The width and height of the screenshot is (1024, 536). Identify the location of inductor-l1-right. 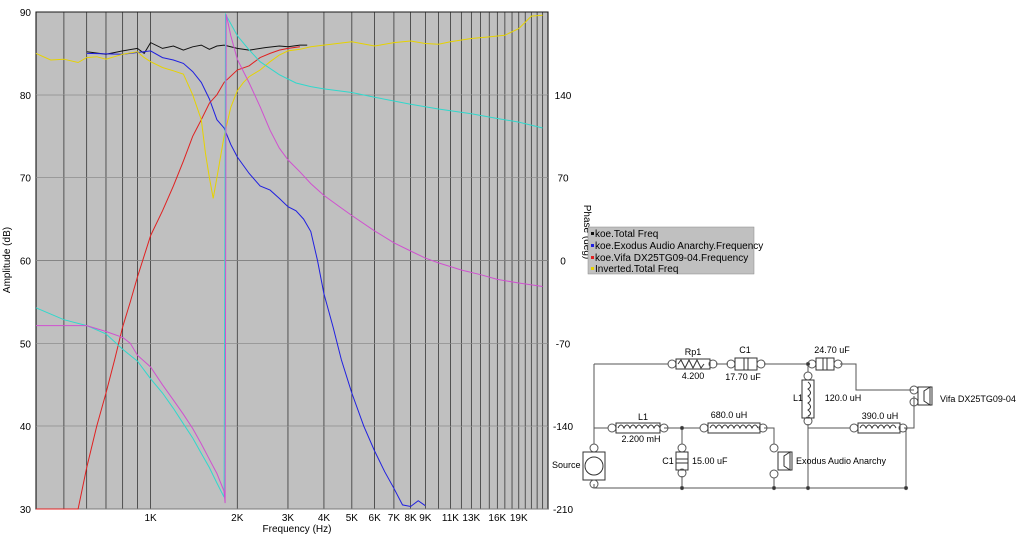
(808, 398).